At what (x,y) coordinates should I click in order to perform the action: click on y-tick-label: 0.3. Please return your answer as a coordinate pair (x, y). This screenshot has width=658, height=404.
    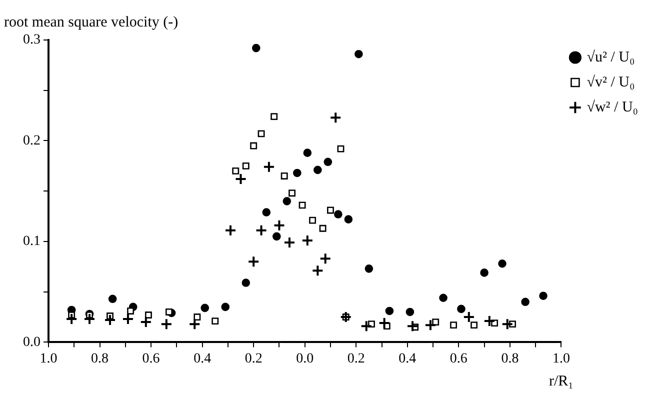
    Looking at the image, I should click on (31, 40).